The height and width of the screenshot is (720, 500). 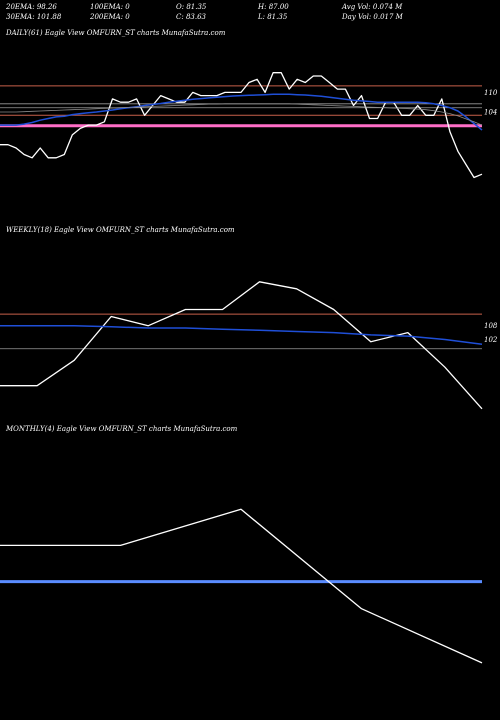 What do you see at coordinates (491, 326) in the screenshot?
I see `y-tick-label: 108` at bounding box center [491, 326].